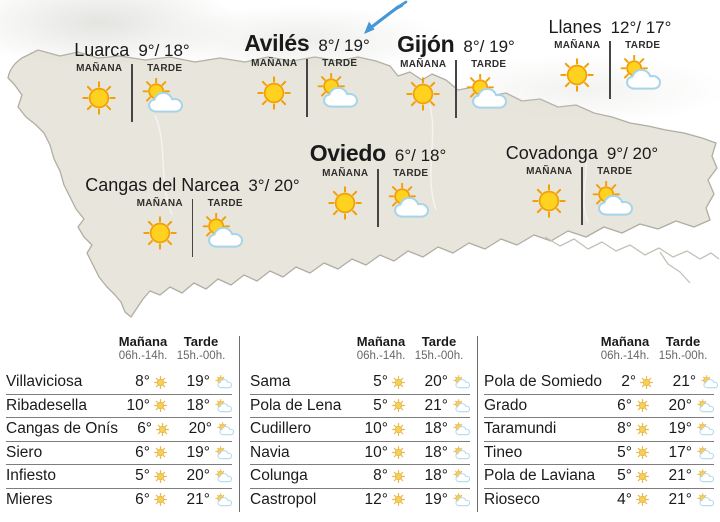 This screenshot has width=720, height=522. What do you see at coordinates (624, 499) in the screenshot?
I see `morning-temp: 4°` at bounding box center [624, 499].